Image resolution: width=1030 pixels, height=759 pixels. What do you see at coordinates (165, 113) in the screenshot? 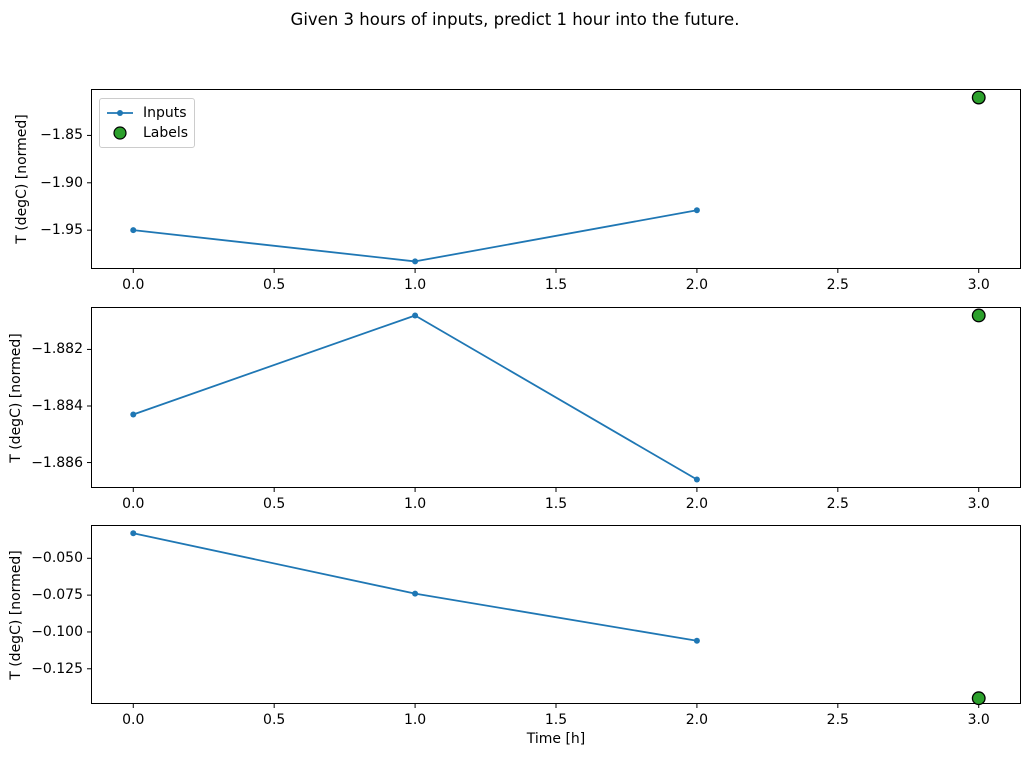
I see `legend-label-inputs: Inputs` at bounding box center [165, 113].